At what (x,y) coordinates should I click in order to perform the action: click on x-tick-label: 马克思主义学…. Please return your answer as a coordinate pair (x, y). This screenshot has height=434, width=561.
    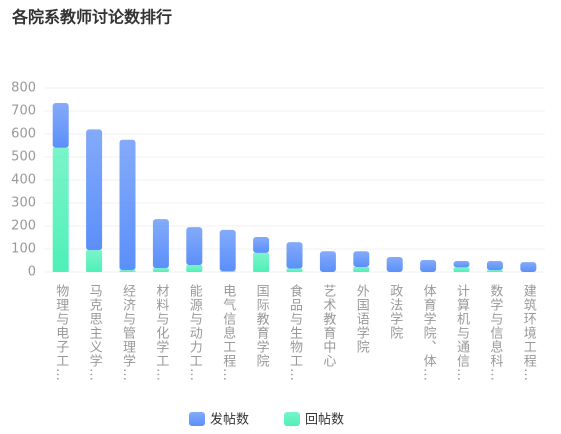
    Looking at the image, I should click on (95, 333).